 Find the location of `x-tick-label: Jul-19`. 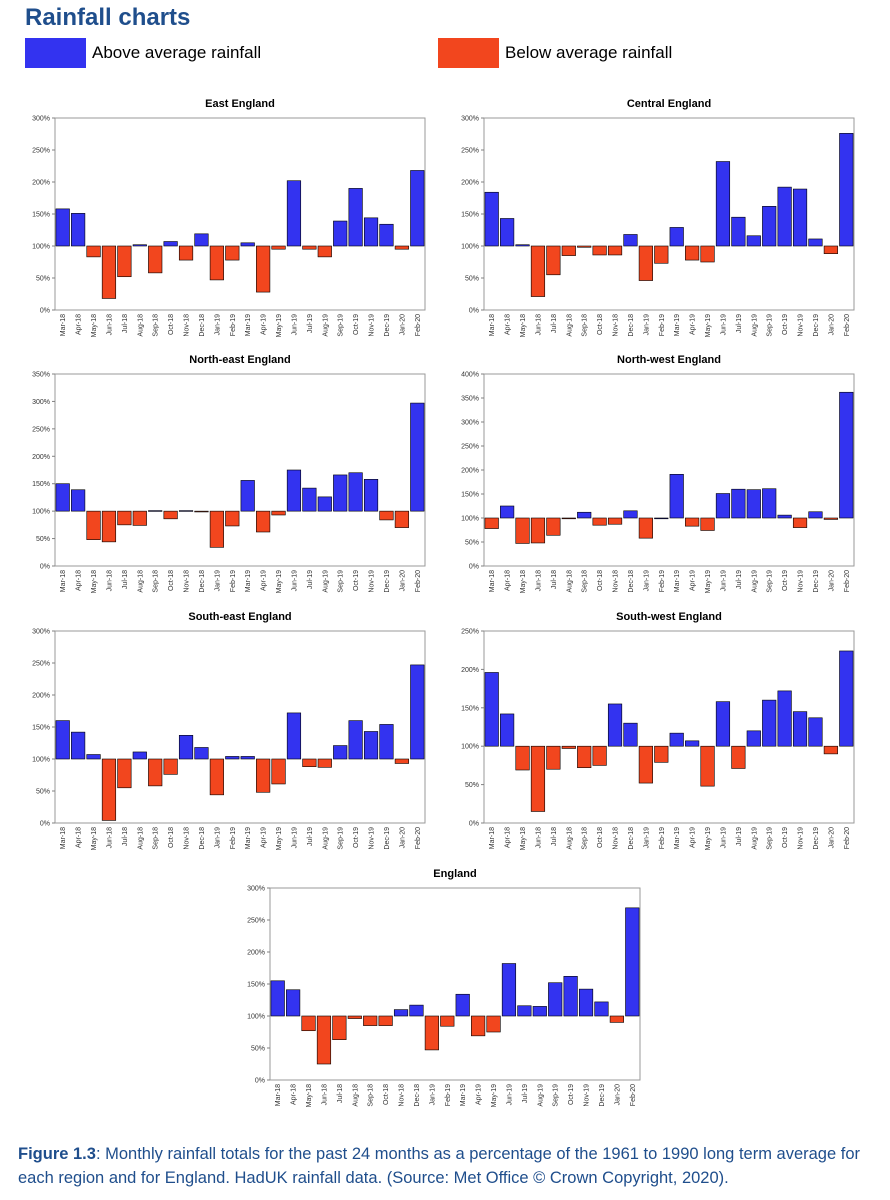

x-tick-label: Jul-19 is located at coordinates (310, 579).